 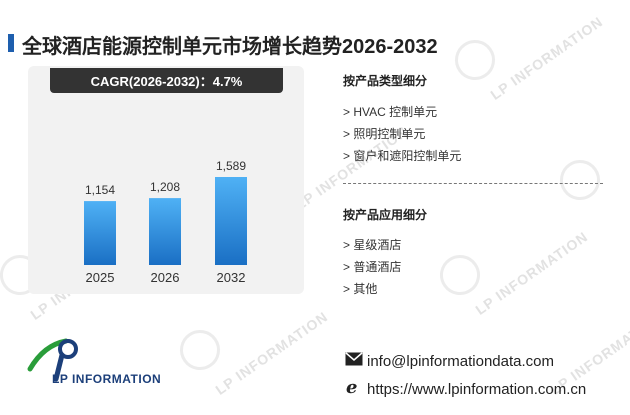 I want to click on category-label: 2026, so click(x=165, y=277).